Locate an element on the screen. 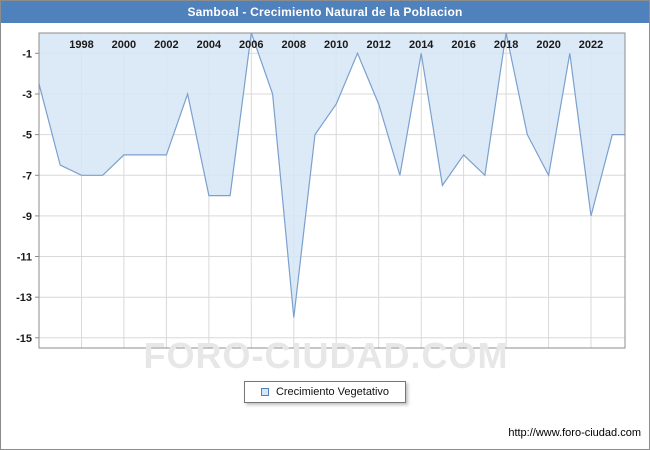 The width and height of the screenshot is (650, 450). x-tick-label: 2008 is located at coordinates (294, 45).